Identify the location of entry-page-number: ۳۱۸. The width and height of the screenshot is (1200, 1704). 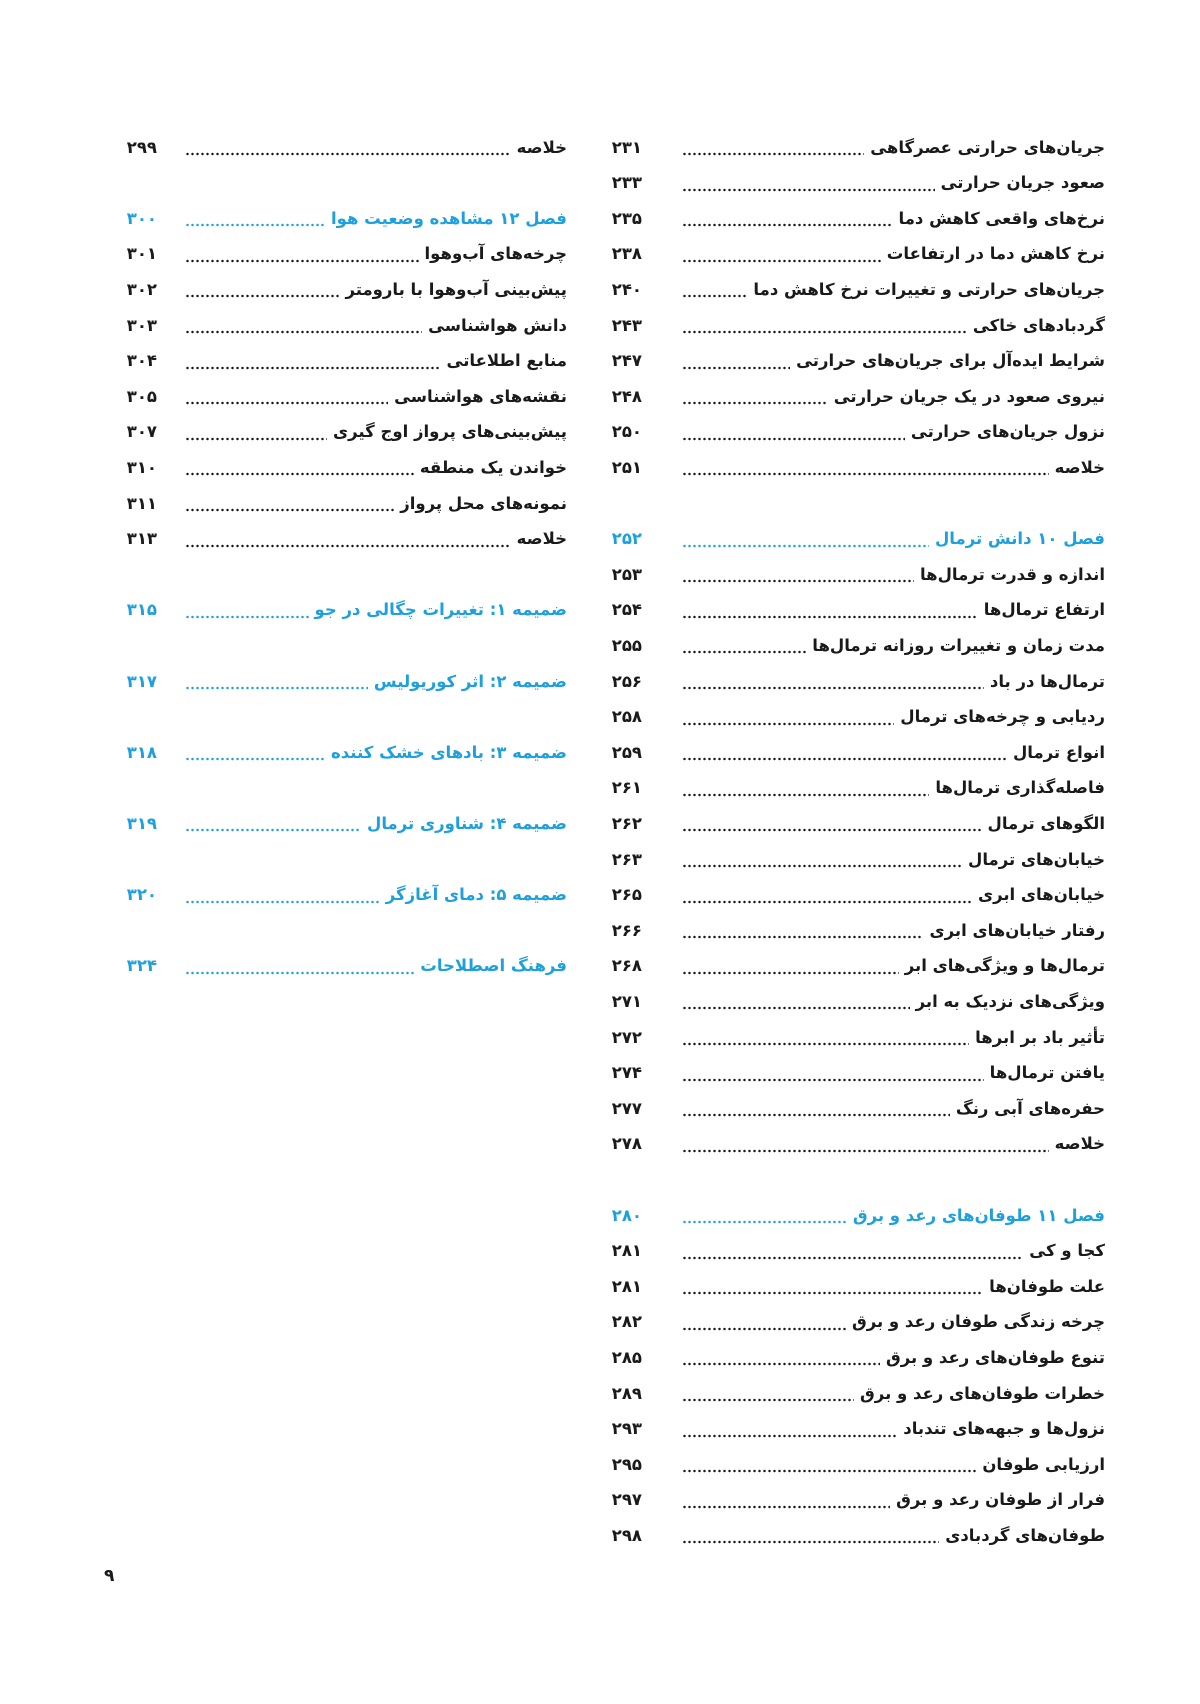
(141, 752).